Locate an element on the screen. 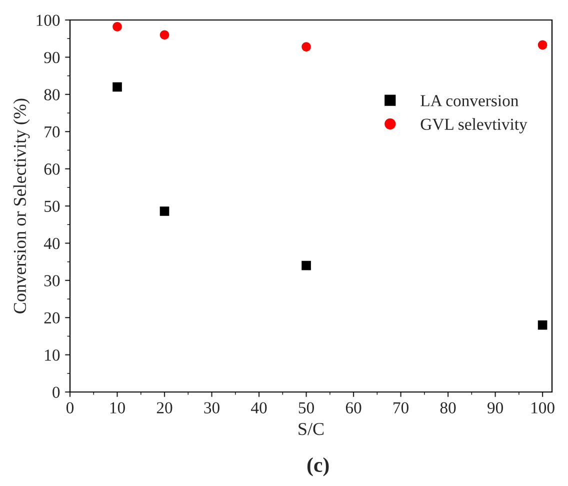  y-tick-label: 50 is located at coordinates (52, 206).